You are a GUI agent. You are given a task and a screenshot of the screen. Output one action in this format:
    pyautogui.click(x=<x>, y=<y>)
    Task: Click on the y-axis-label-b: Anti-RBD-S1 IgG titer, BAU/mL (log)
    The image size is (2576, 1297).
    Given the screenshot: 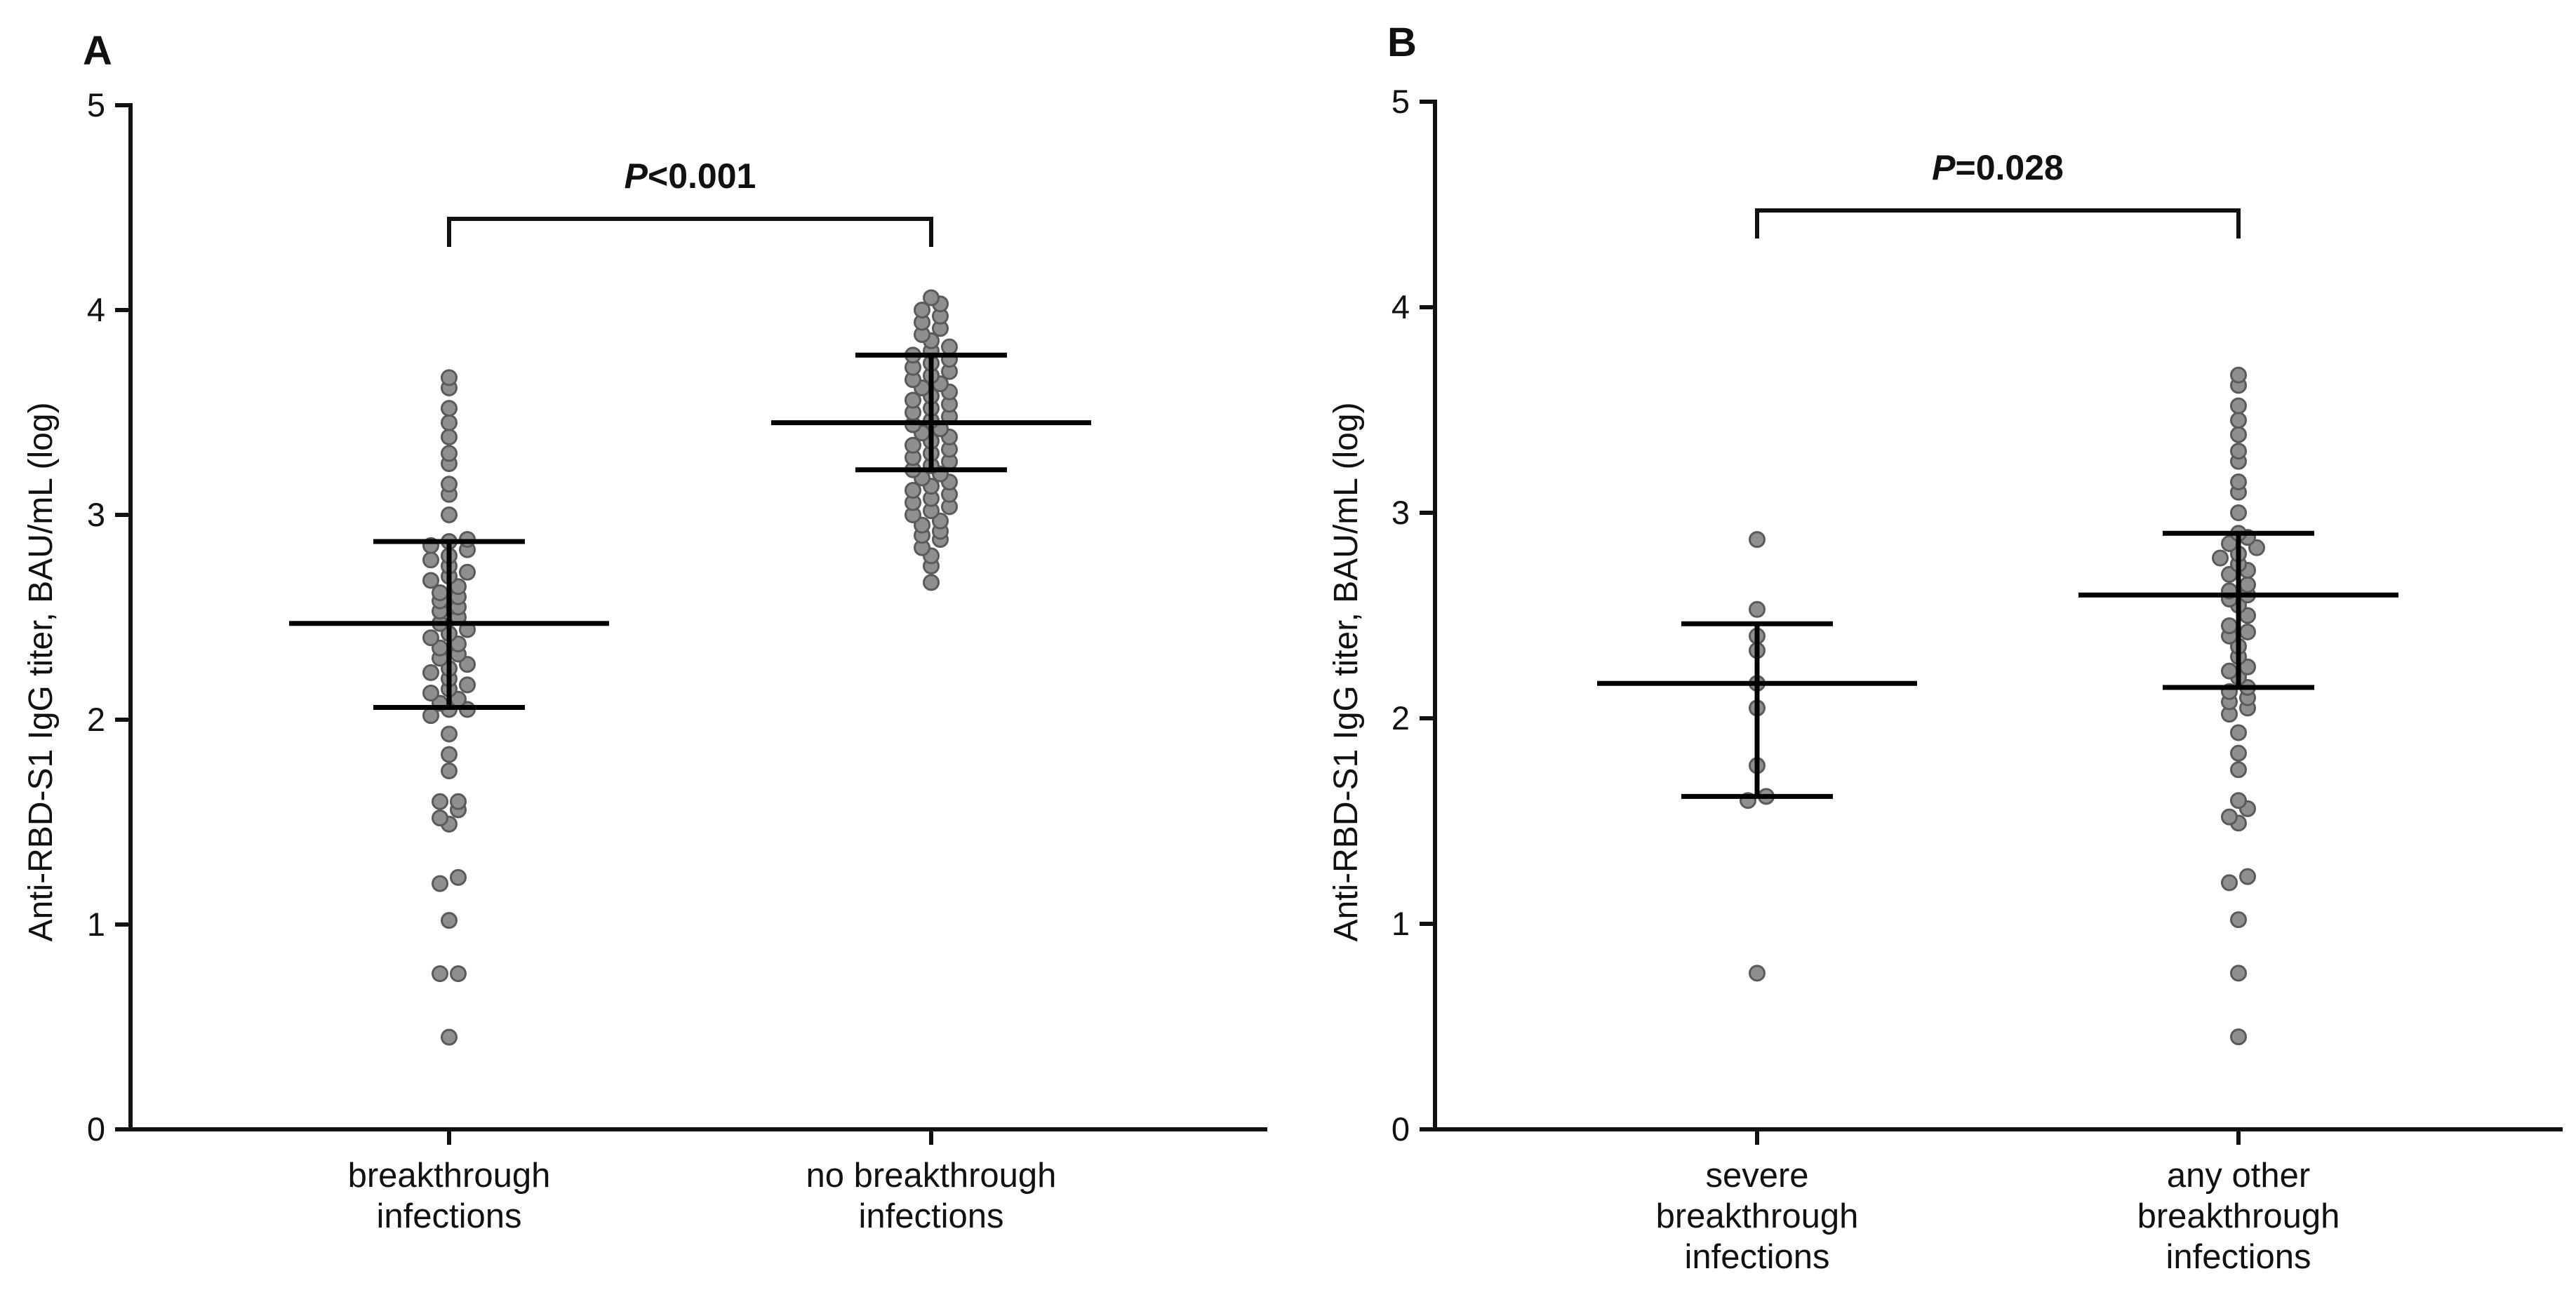 What is the action you would take?
    pyautogui.click(x=1346, y=671)
    